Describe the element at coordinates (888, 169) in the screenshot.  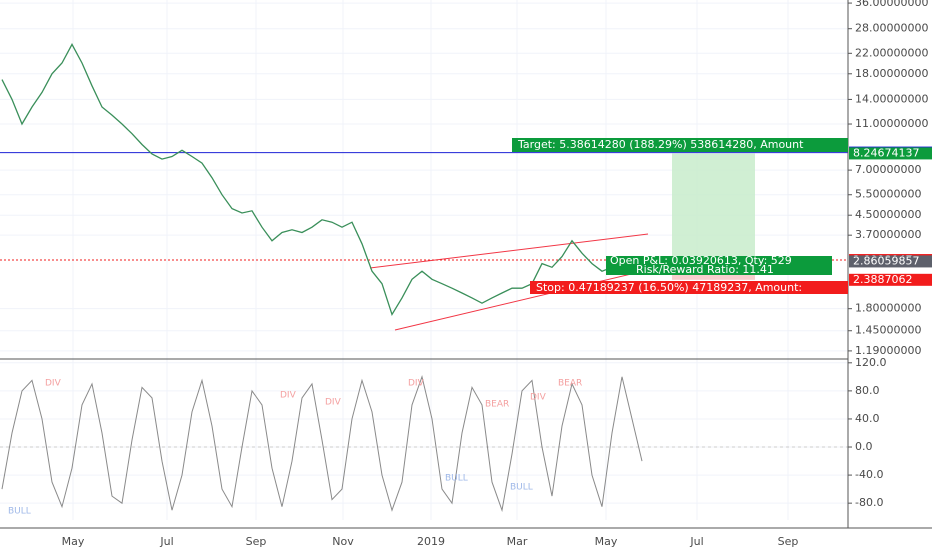
I see `y-tick-label: 7.00000000` at that location.